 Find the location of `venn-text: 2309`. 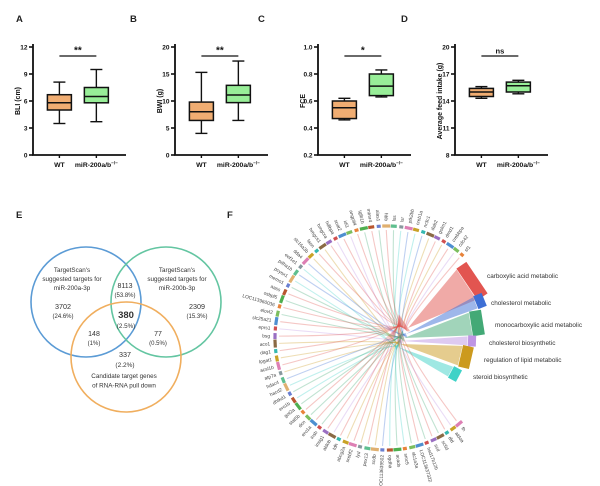

venn-text: 2309 is located at coordinates (197, 306).